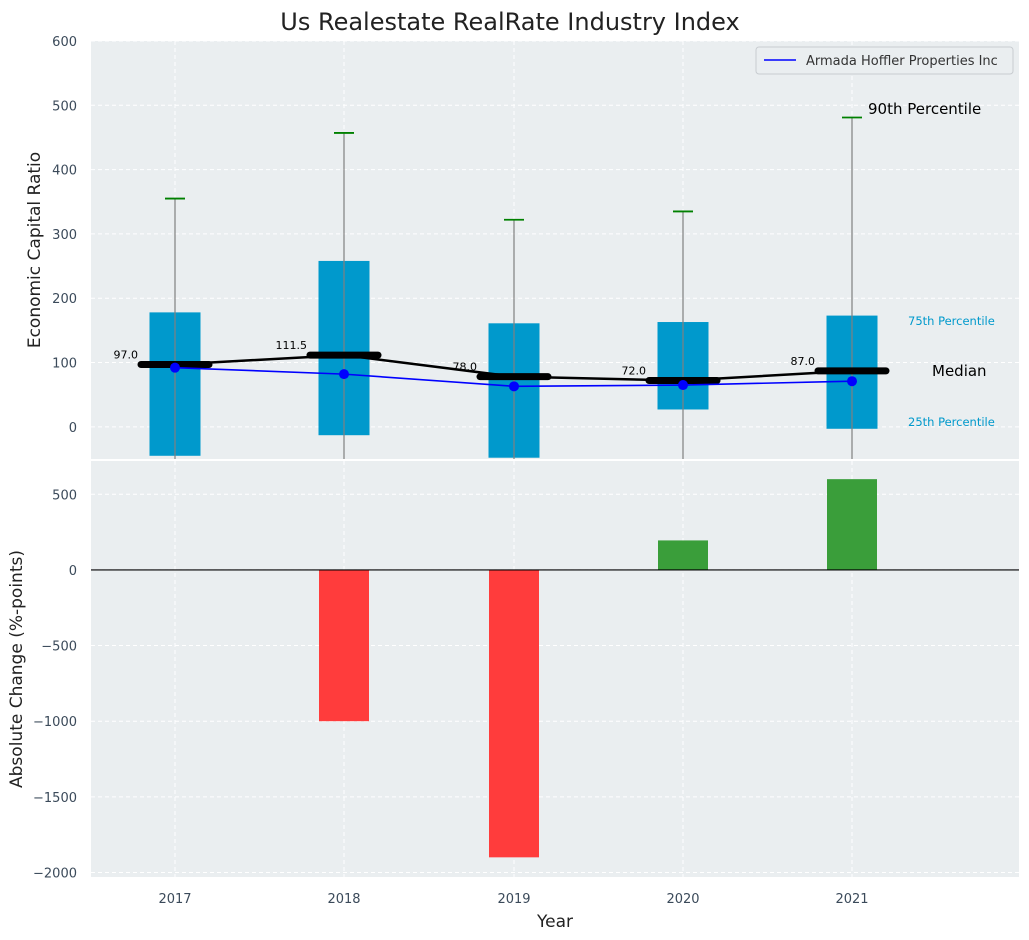 The image size is (1029, 940). Describe the element at coordinates (683, 555) in the screenshot. I see `change-bar-2020` at that location.